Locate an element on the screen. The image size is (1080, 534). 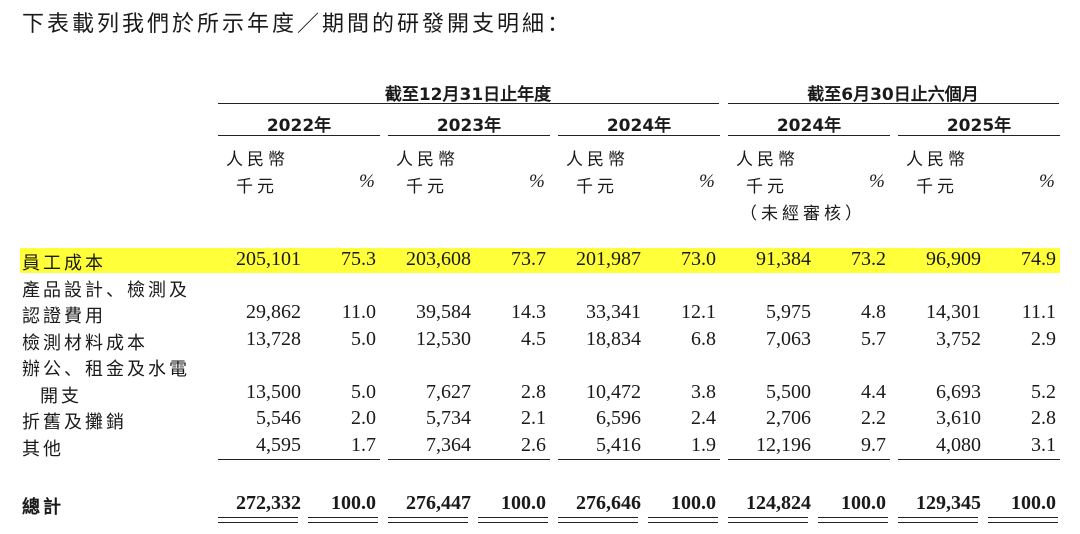
row-label: 產品設計、檢測及 is located at coordinates (106, 290).